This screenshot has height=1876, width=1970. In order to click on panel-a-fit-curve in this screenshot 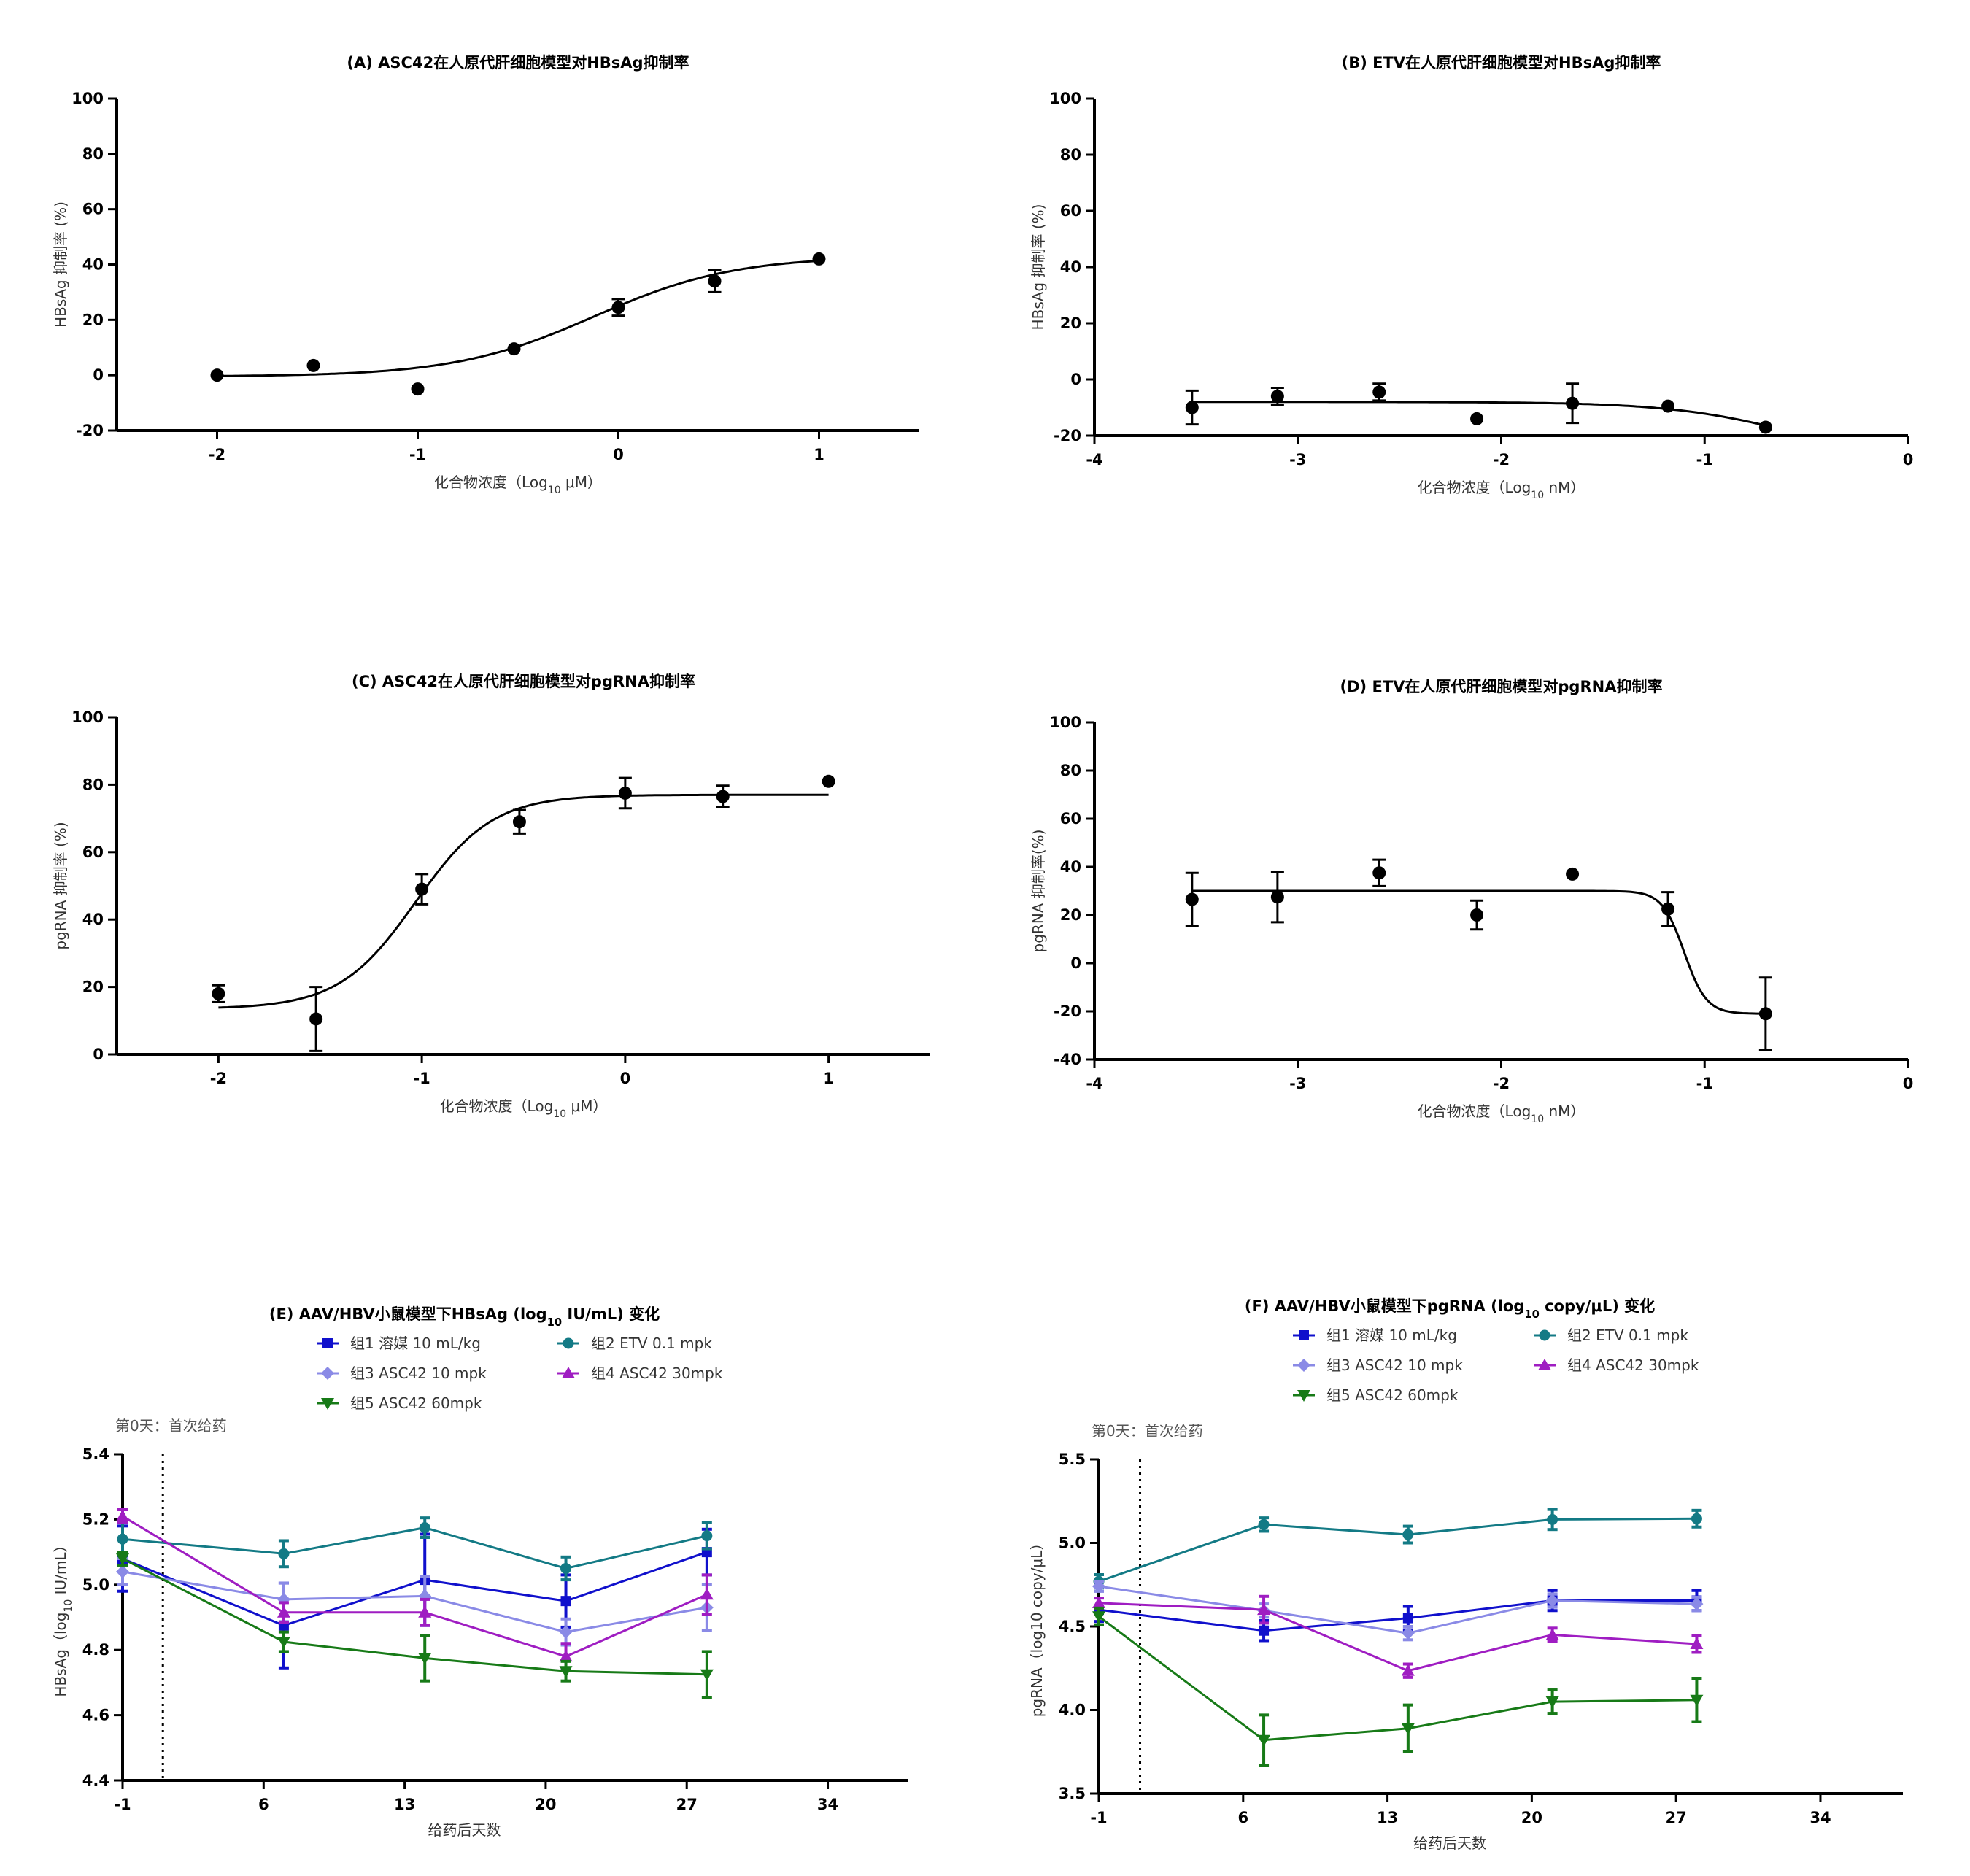, I will do `click(518, 318)`.